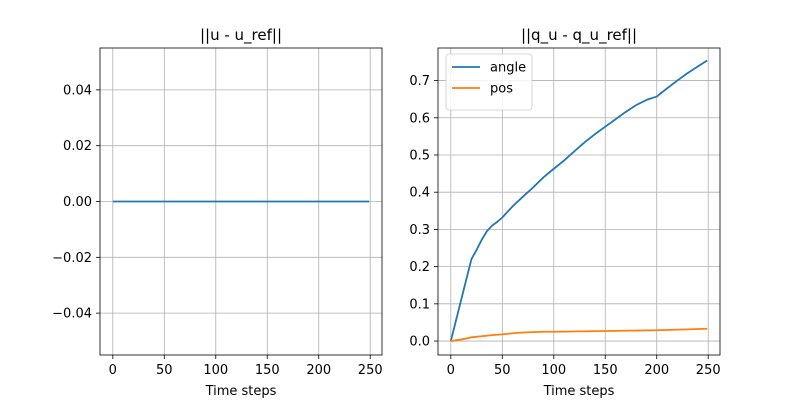  What do you see at coordinates (501, 89) in the screenshot?
I see `right-legend-label-pos: pos` at bounding box center [501, 89].